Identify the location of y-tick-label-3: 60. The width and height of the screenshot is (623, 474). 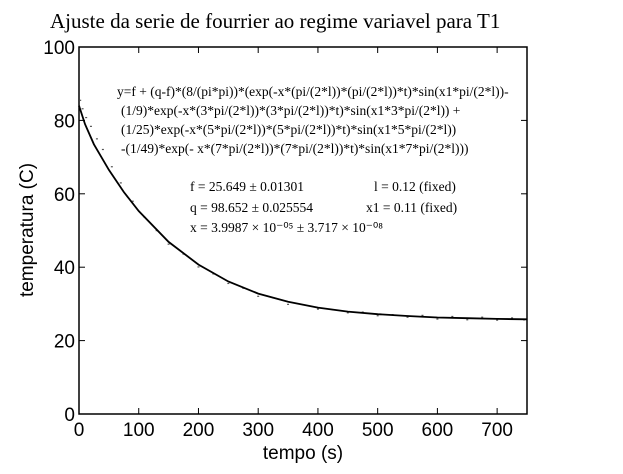
(64, 195).